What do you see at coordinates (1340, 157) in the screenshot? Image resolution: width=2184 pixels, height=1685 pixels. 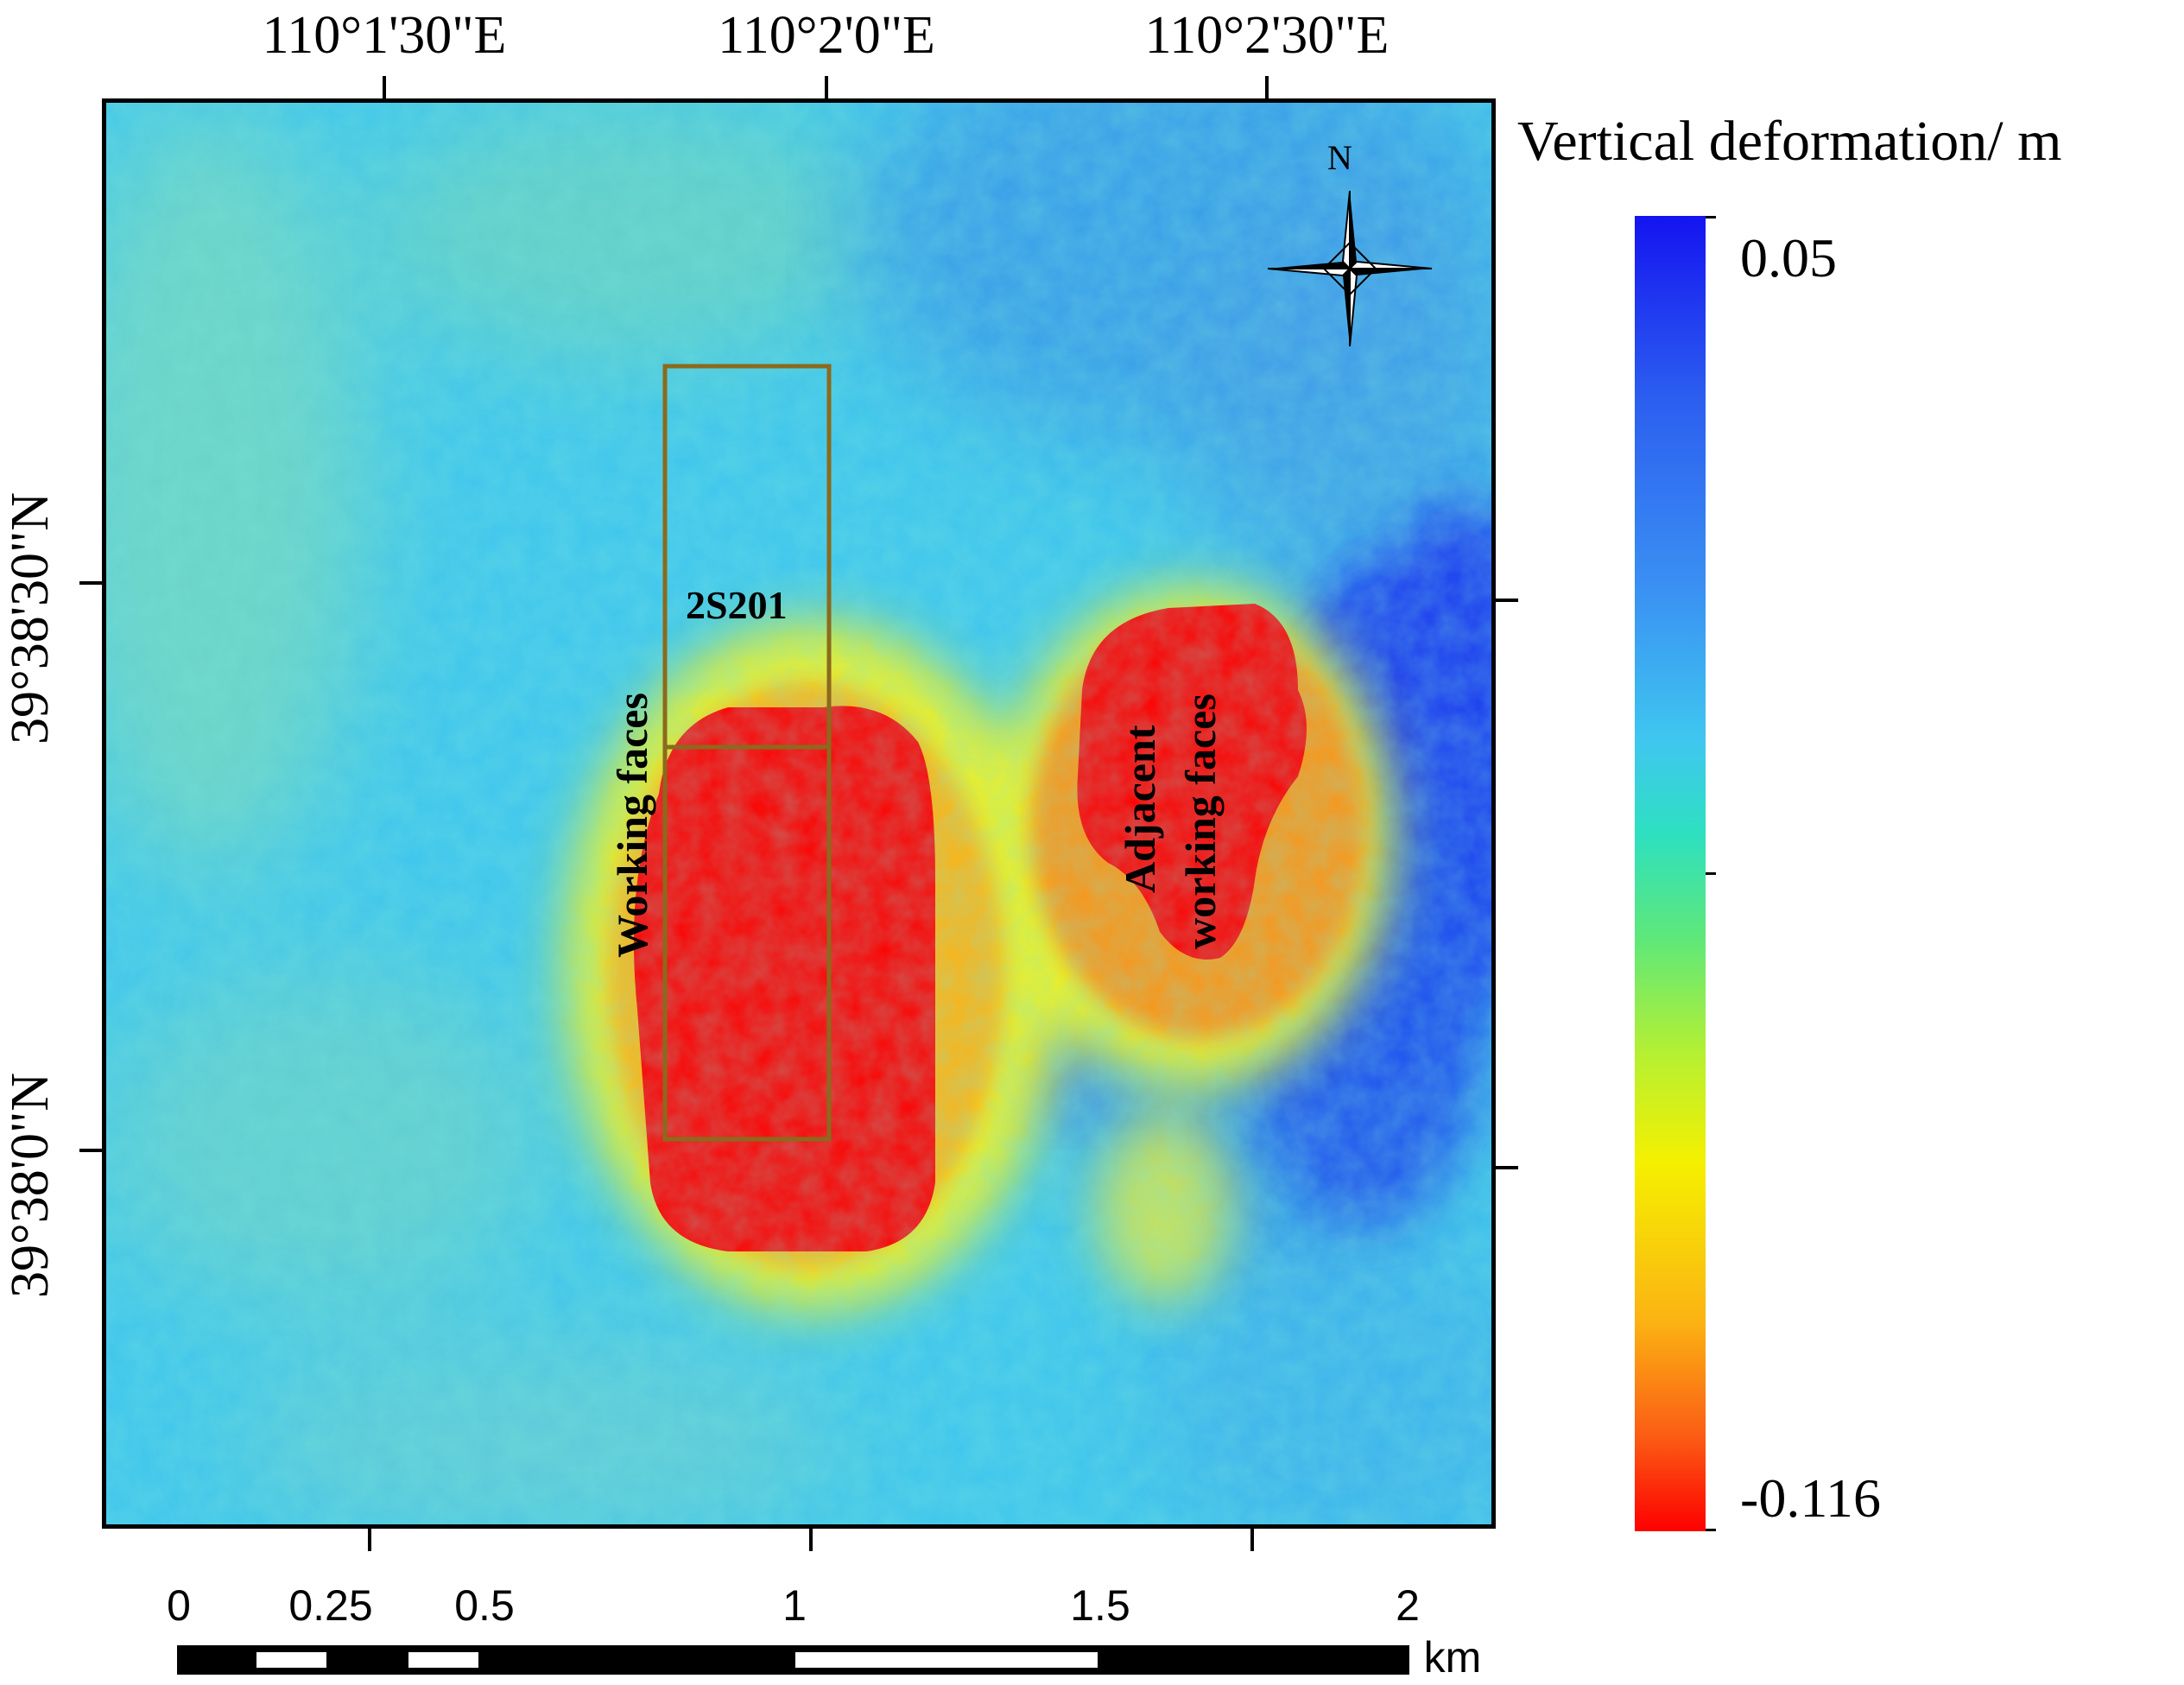 I see `north-label: N` at bounding box center [1340, 157].